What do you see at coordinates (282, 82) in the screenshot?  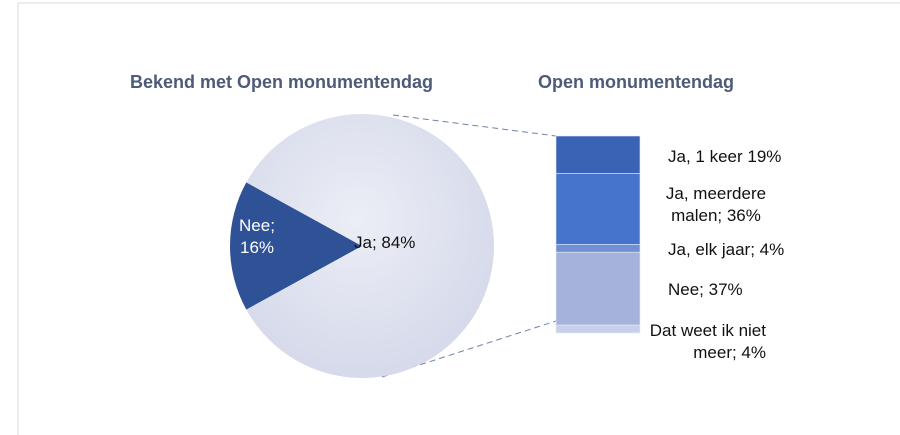 I see `pie-title: Bekend met Open monumentendag` at bounding box center [282, 82].